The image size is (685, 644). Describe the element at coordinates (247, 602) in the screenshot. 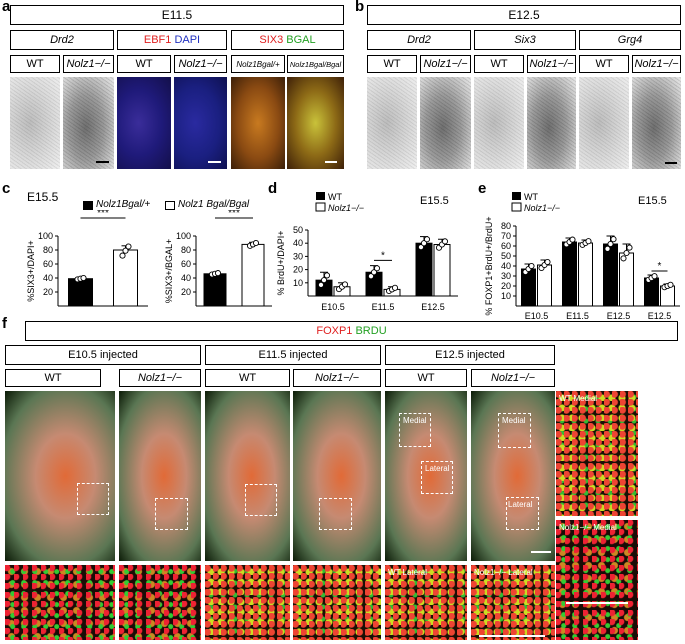

I see `panel-f-e115-wt-zoom` at that location.